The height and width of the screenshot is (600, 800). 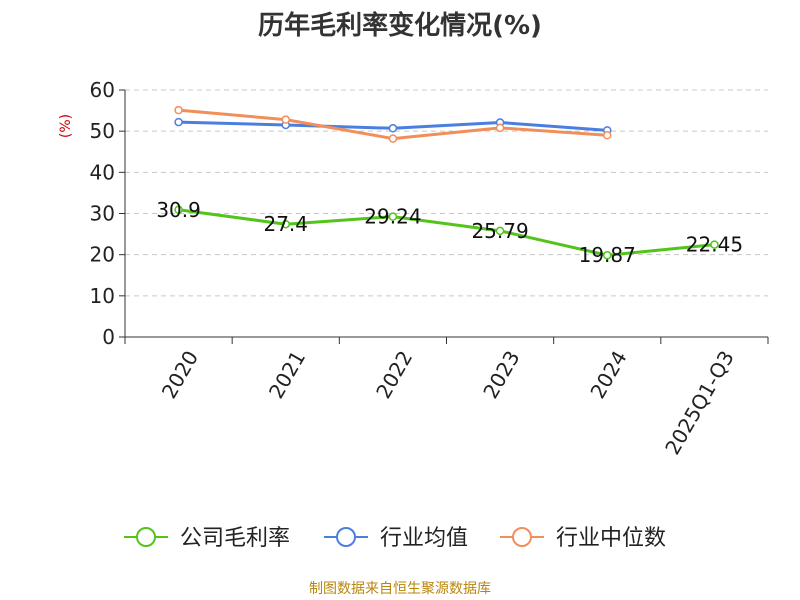 What do you see at coordinates (611, 538) in the screenshot?
I see `legend-label: 行业中位数` at bounding box center [611, 538].